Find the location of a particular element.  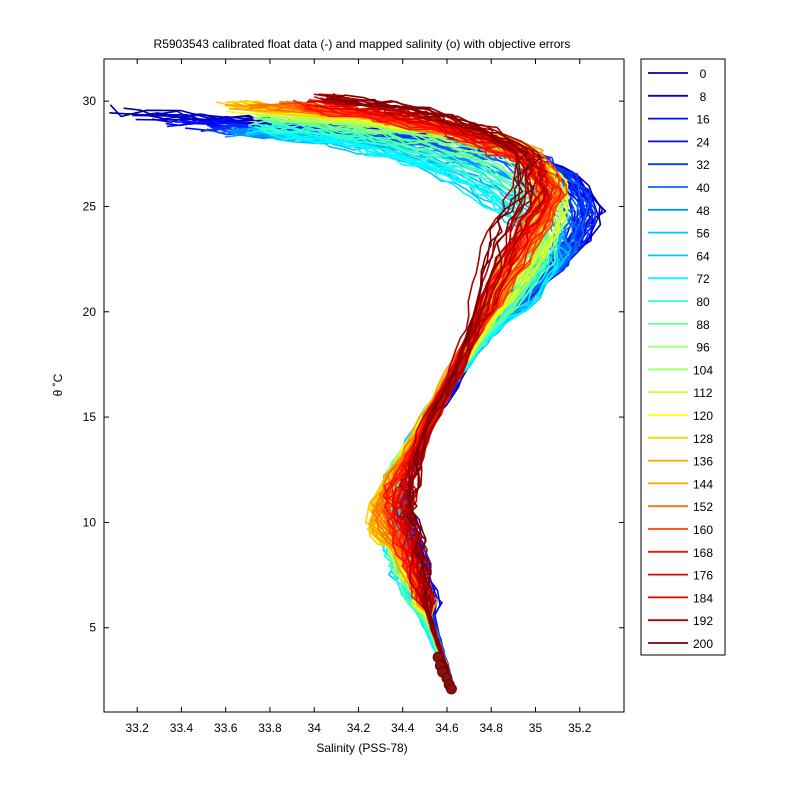

x-tick-label: 35 is located at coordinates (536, 728).